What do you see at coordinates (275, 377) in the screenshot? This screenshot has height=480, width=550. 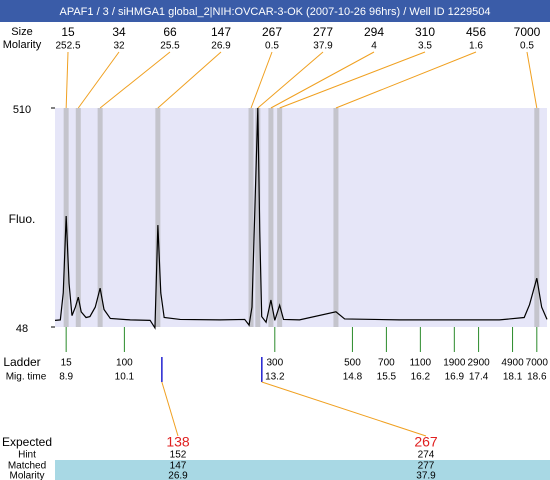 I see `ladder-time: 13.2` at bounding box center [275, 377].